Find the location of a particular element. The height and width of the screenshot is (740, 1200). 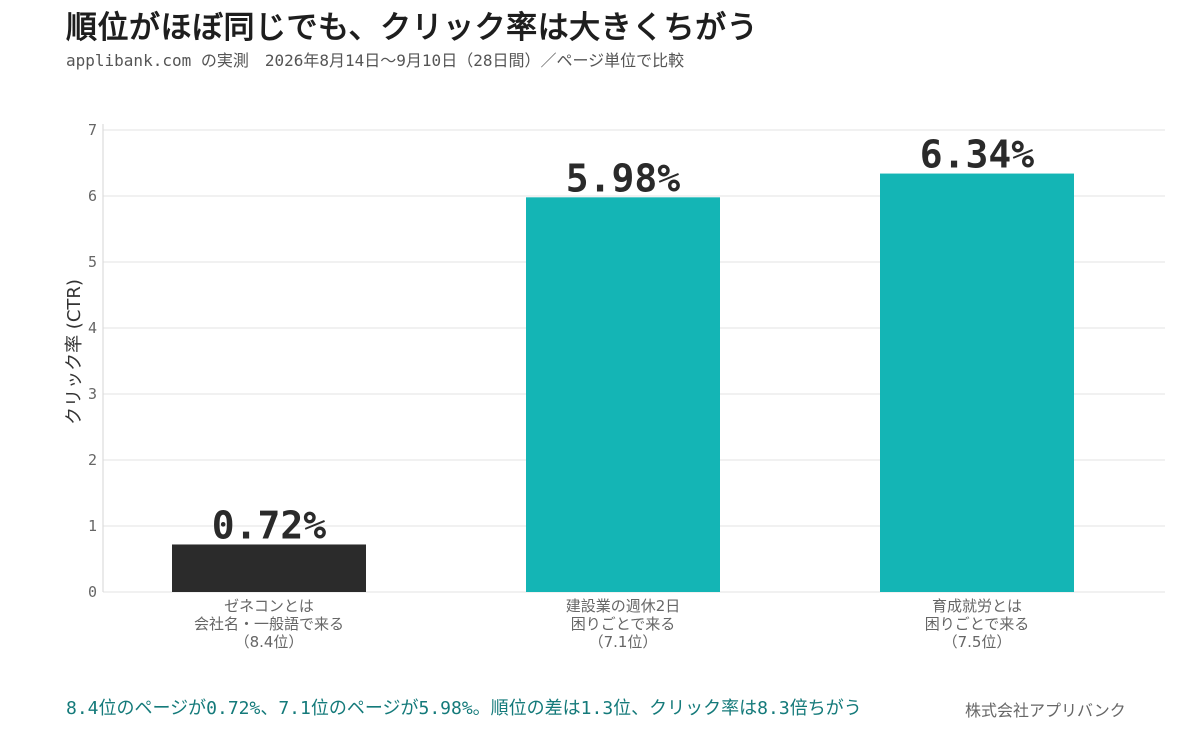

credit: 株式会社アプリバンク is located at coordinates (1045, 710).